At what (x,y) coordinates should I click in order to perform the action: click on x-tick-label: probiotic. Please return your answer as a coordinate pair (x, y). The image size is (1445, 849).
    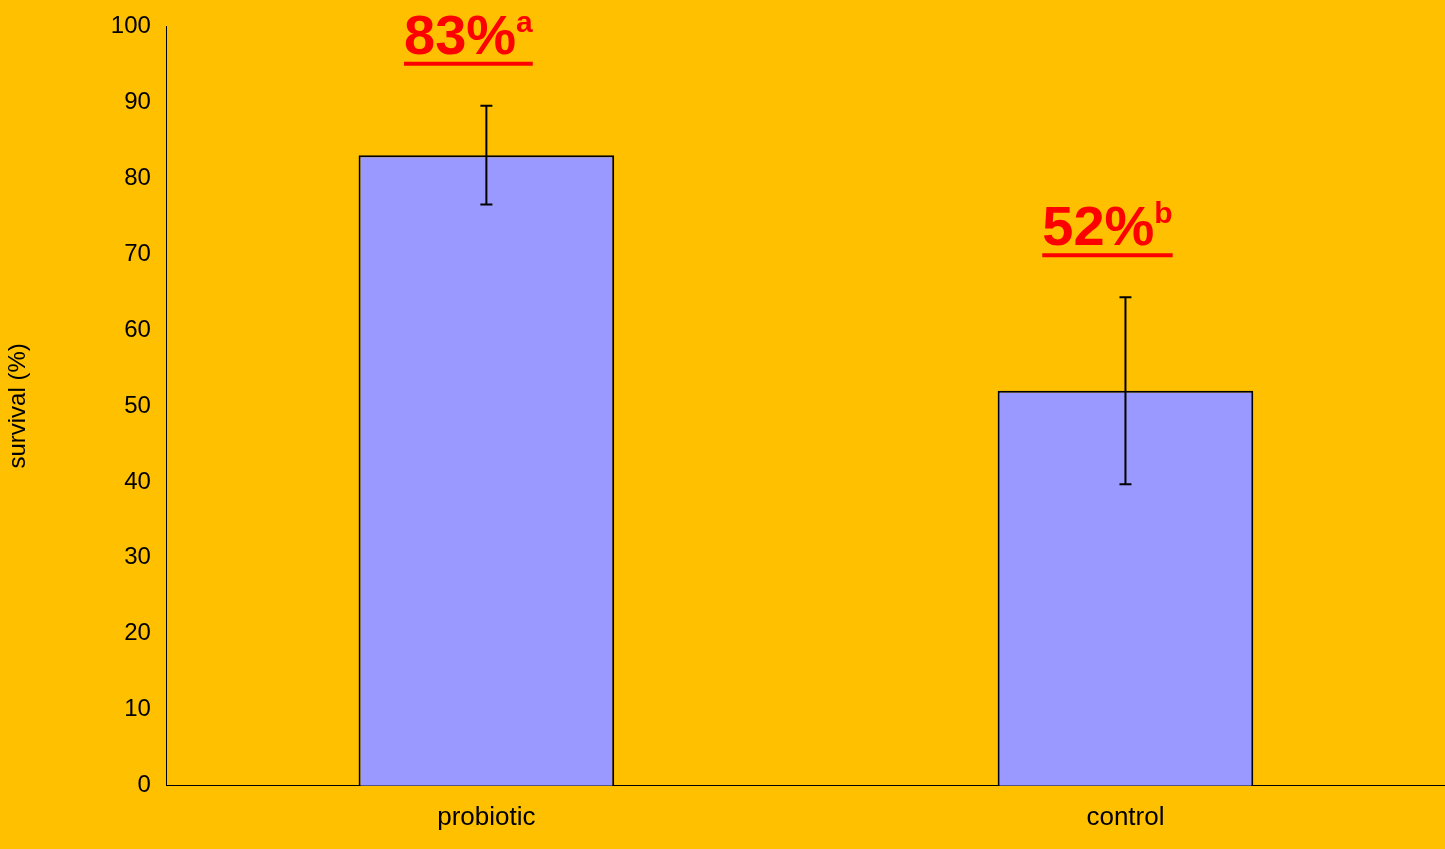
    Looking at the image, I should click on (486, 815).